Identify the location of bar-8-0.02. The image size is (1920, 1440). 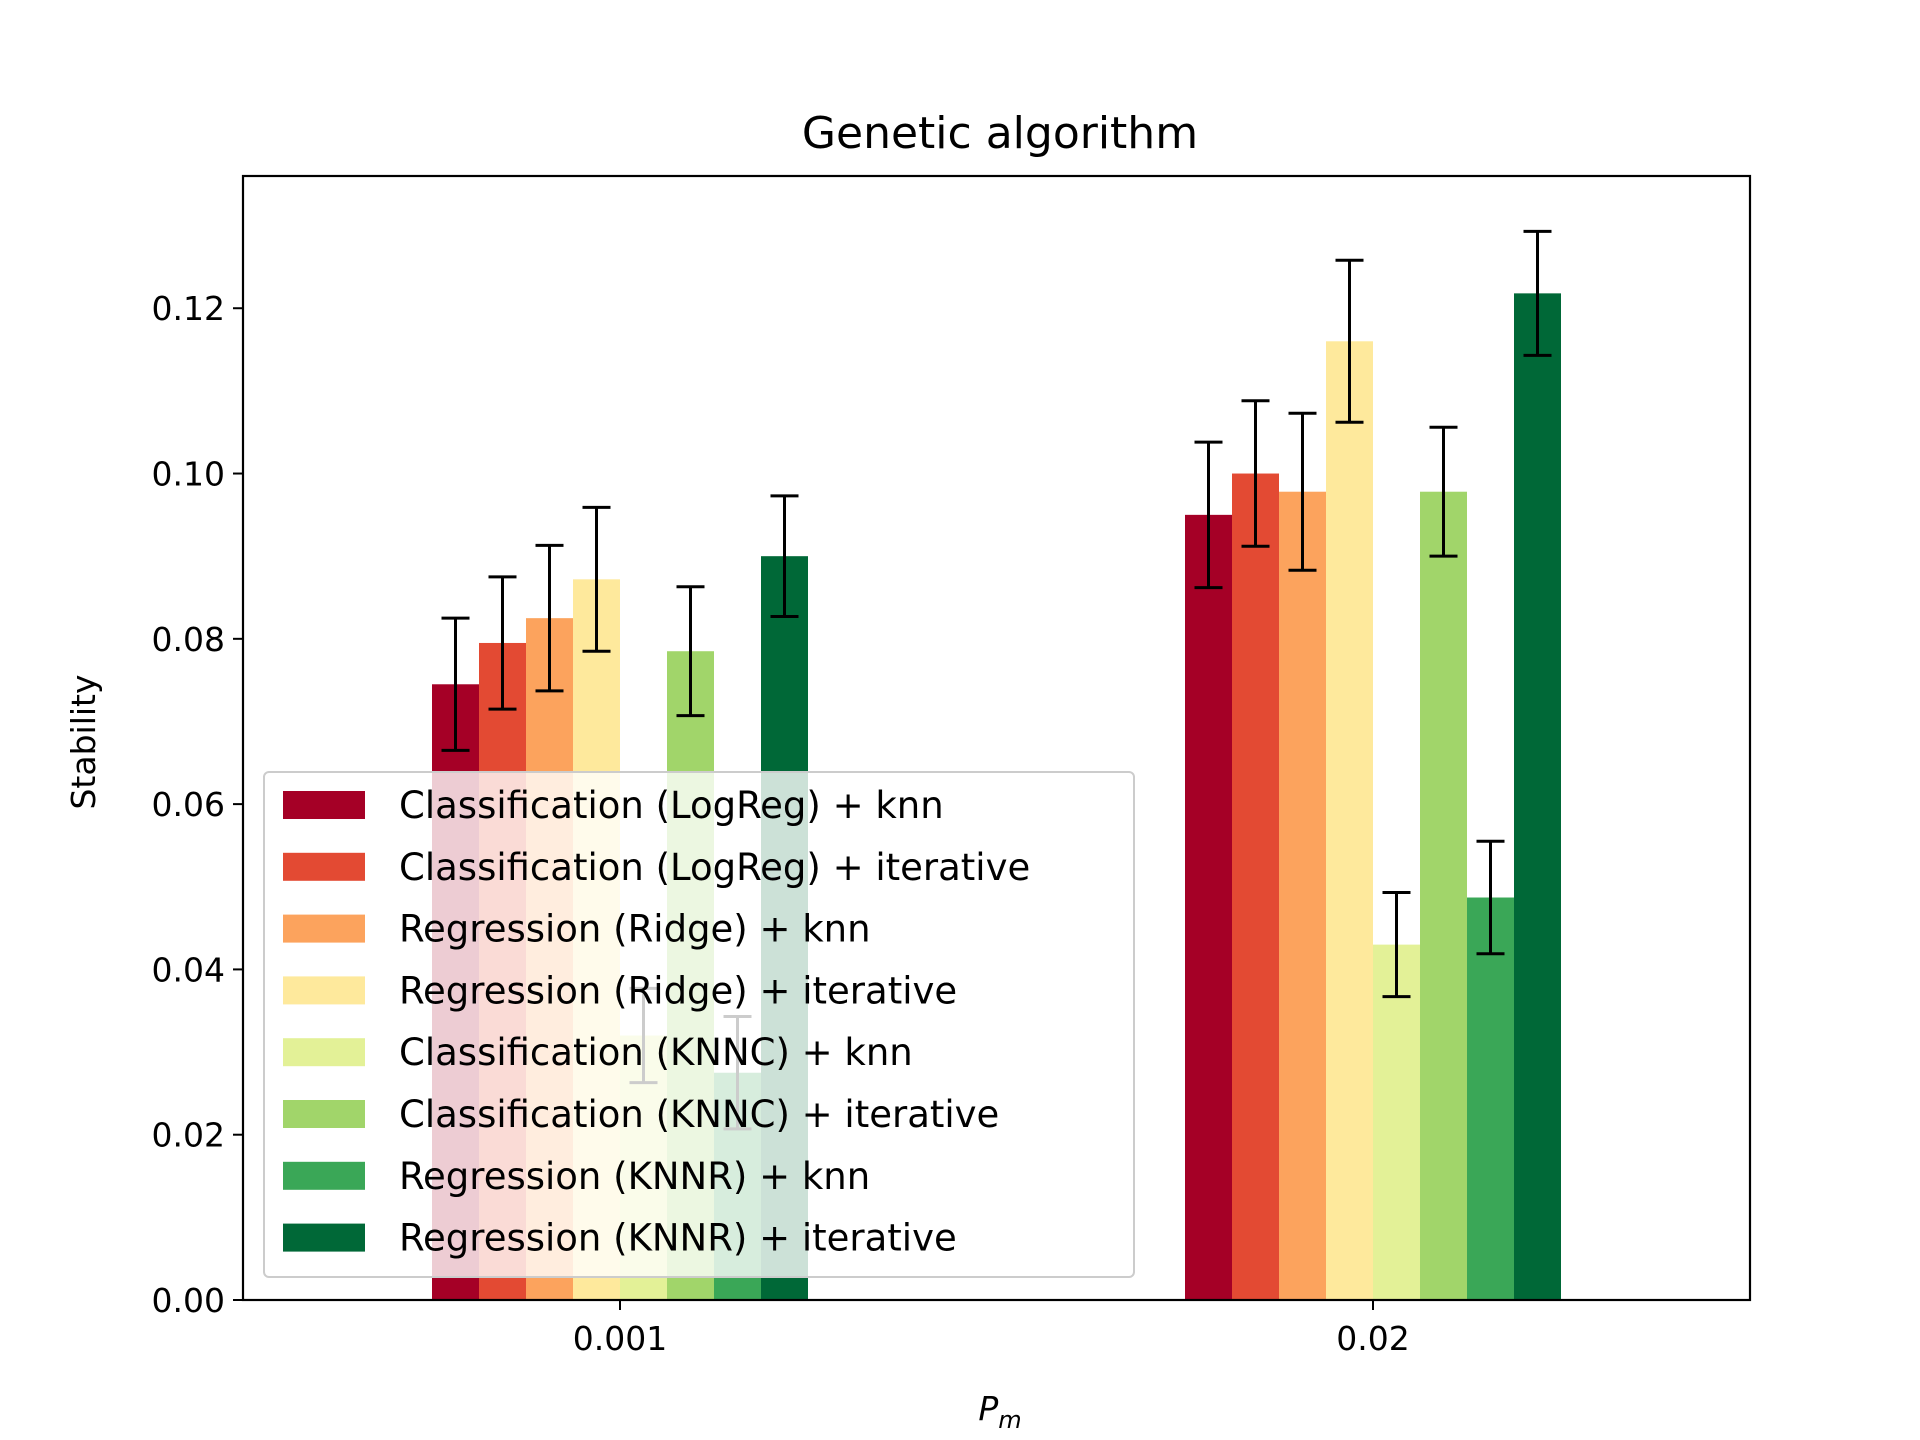
(1537, 796).